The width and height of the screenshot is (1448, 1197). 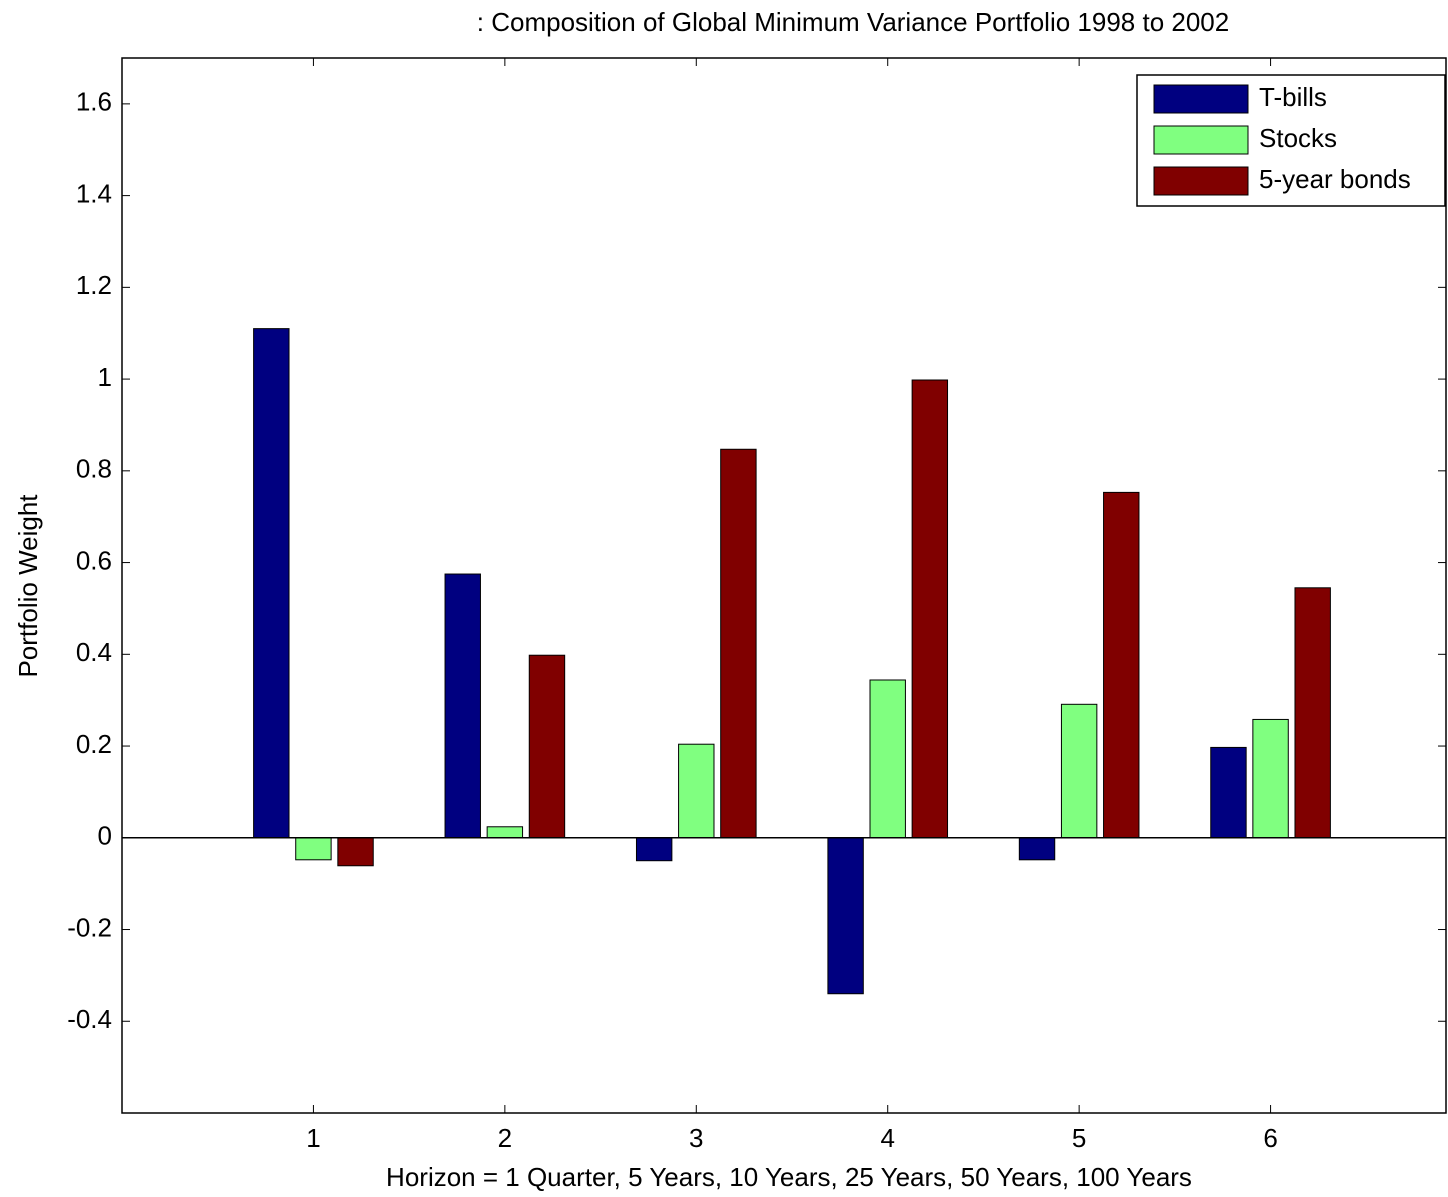 What do you see at coordinates (105, 377) in the screenshot?
I see `y-tick-label: 1` at bounding box center [105, 377].